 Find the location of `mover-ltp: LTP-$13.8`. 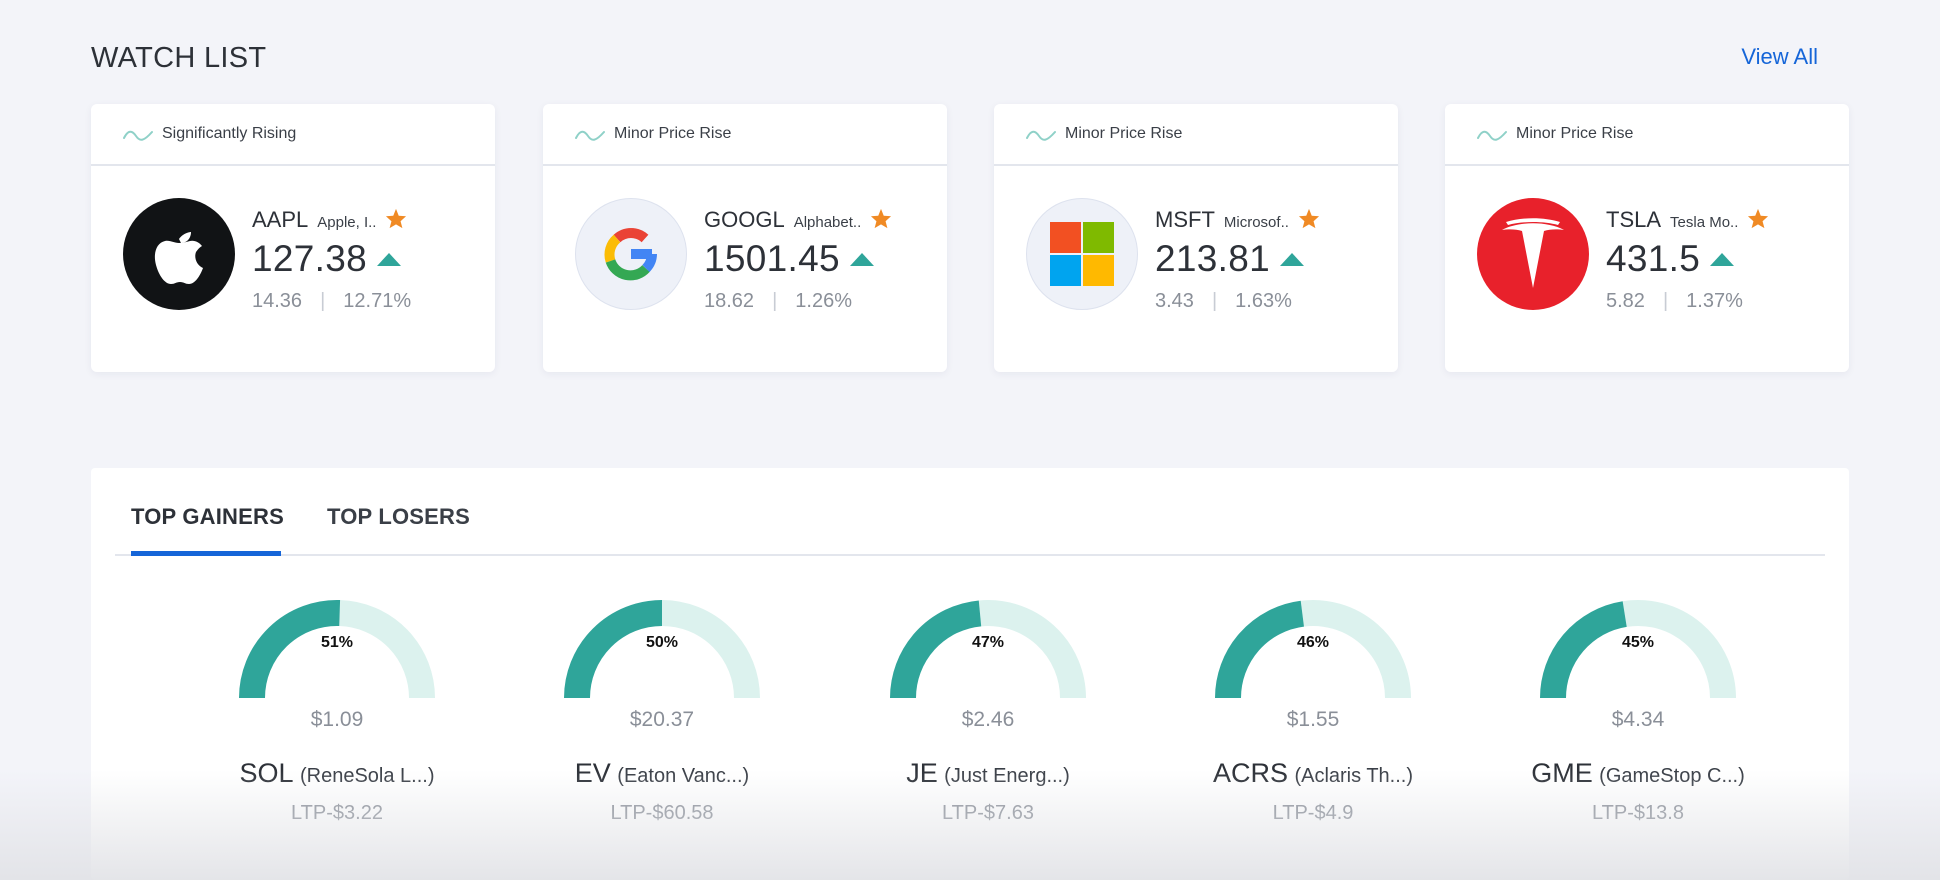

mover-ltp: LTP-$13.8 is located at coordinates (1638, 813).